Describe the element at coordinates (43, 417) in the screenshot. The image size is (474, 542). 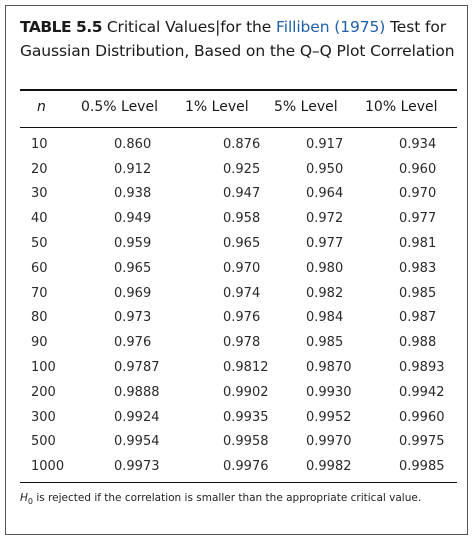
I see `cell-n: 300` at that location.